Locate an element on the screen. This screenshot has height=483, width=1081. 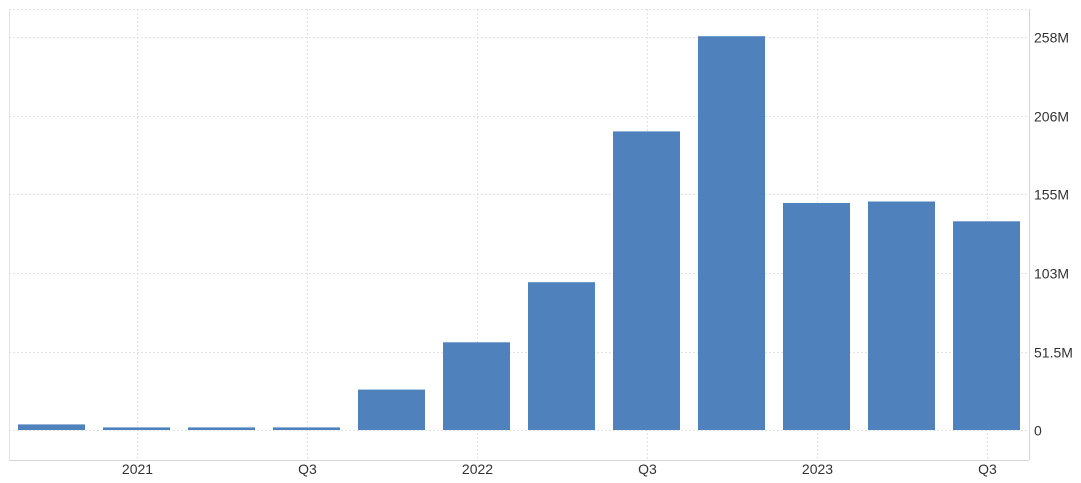
x-tick-label: 2022 is located at coordinates (477, 469).